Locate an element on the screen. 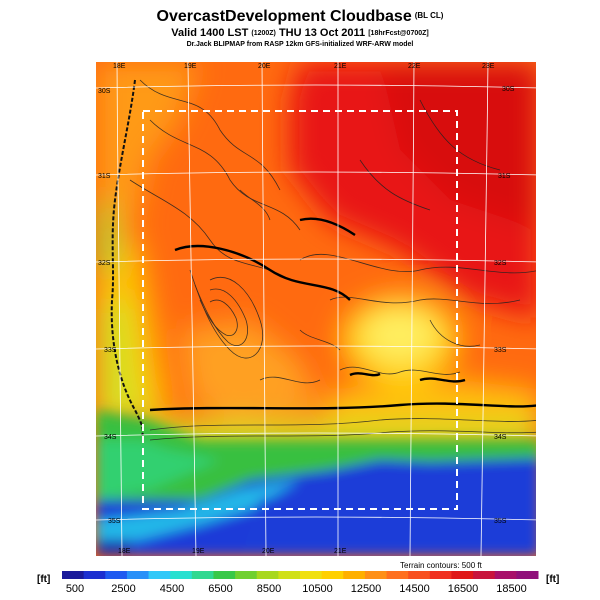 The width and height of the screenshot is (600, 600). lon-label-bottom: 20E is located at coordinates (268, 551).